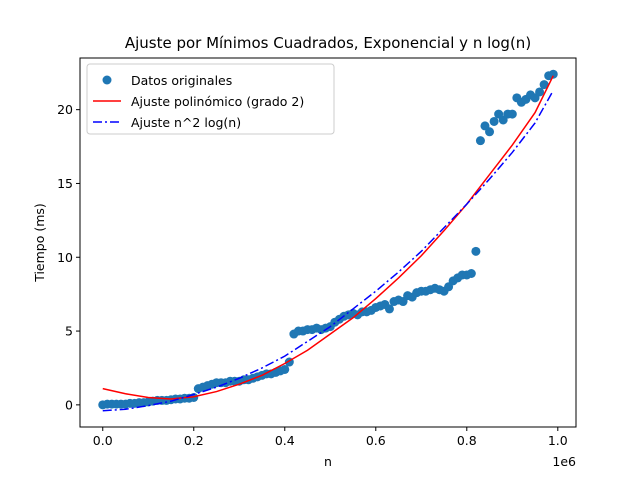  I want to click on y-tick-label: 0, so click(69, 404).